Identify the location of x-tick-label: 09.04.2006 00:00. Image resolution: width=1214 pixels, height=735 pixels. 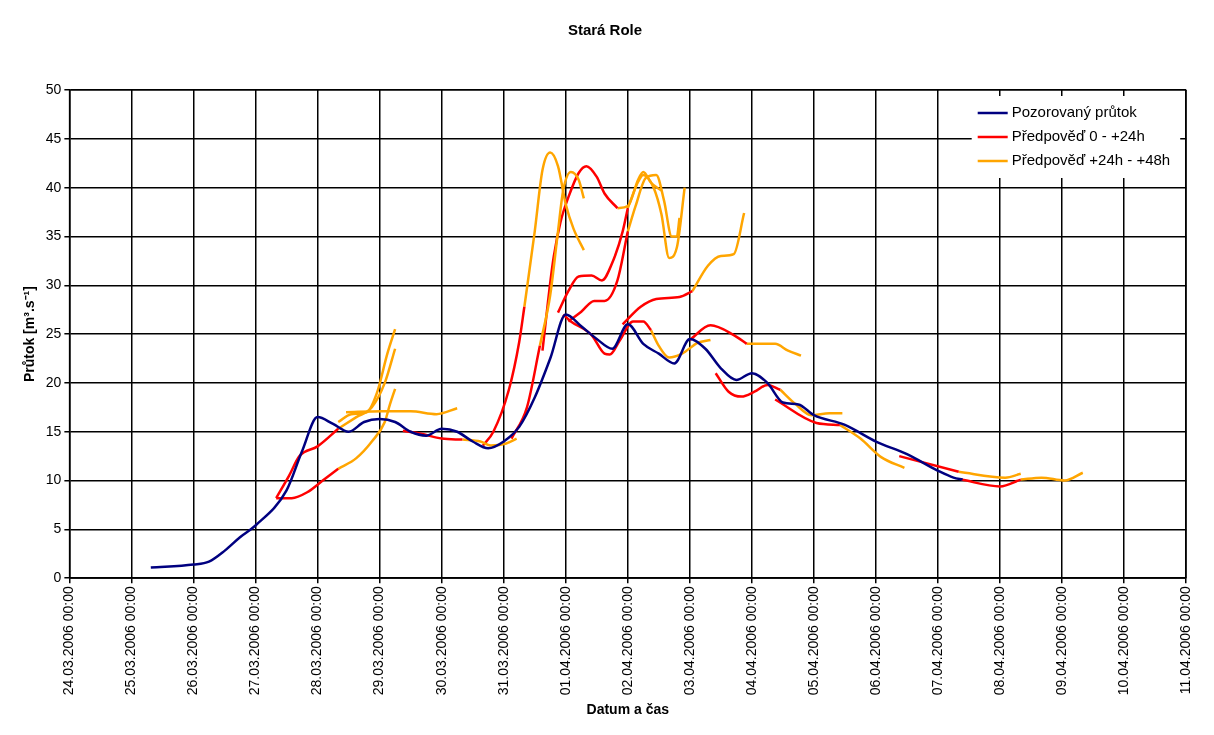
(1060, 641).